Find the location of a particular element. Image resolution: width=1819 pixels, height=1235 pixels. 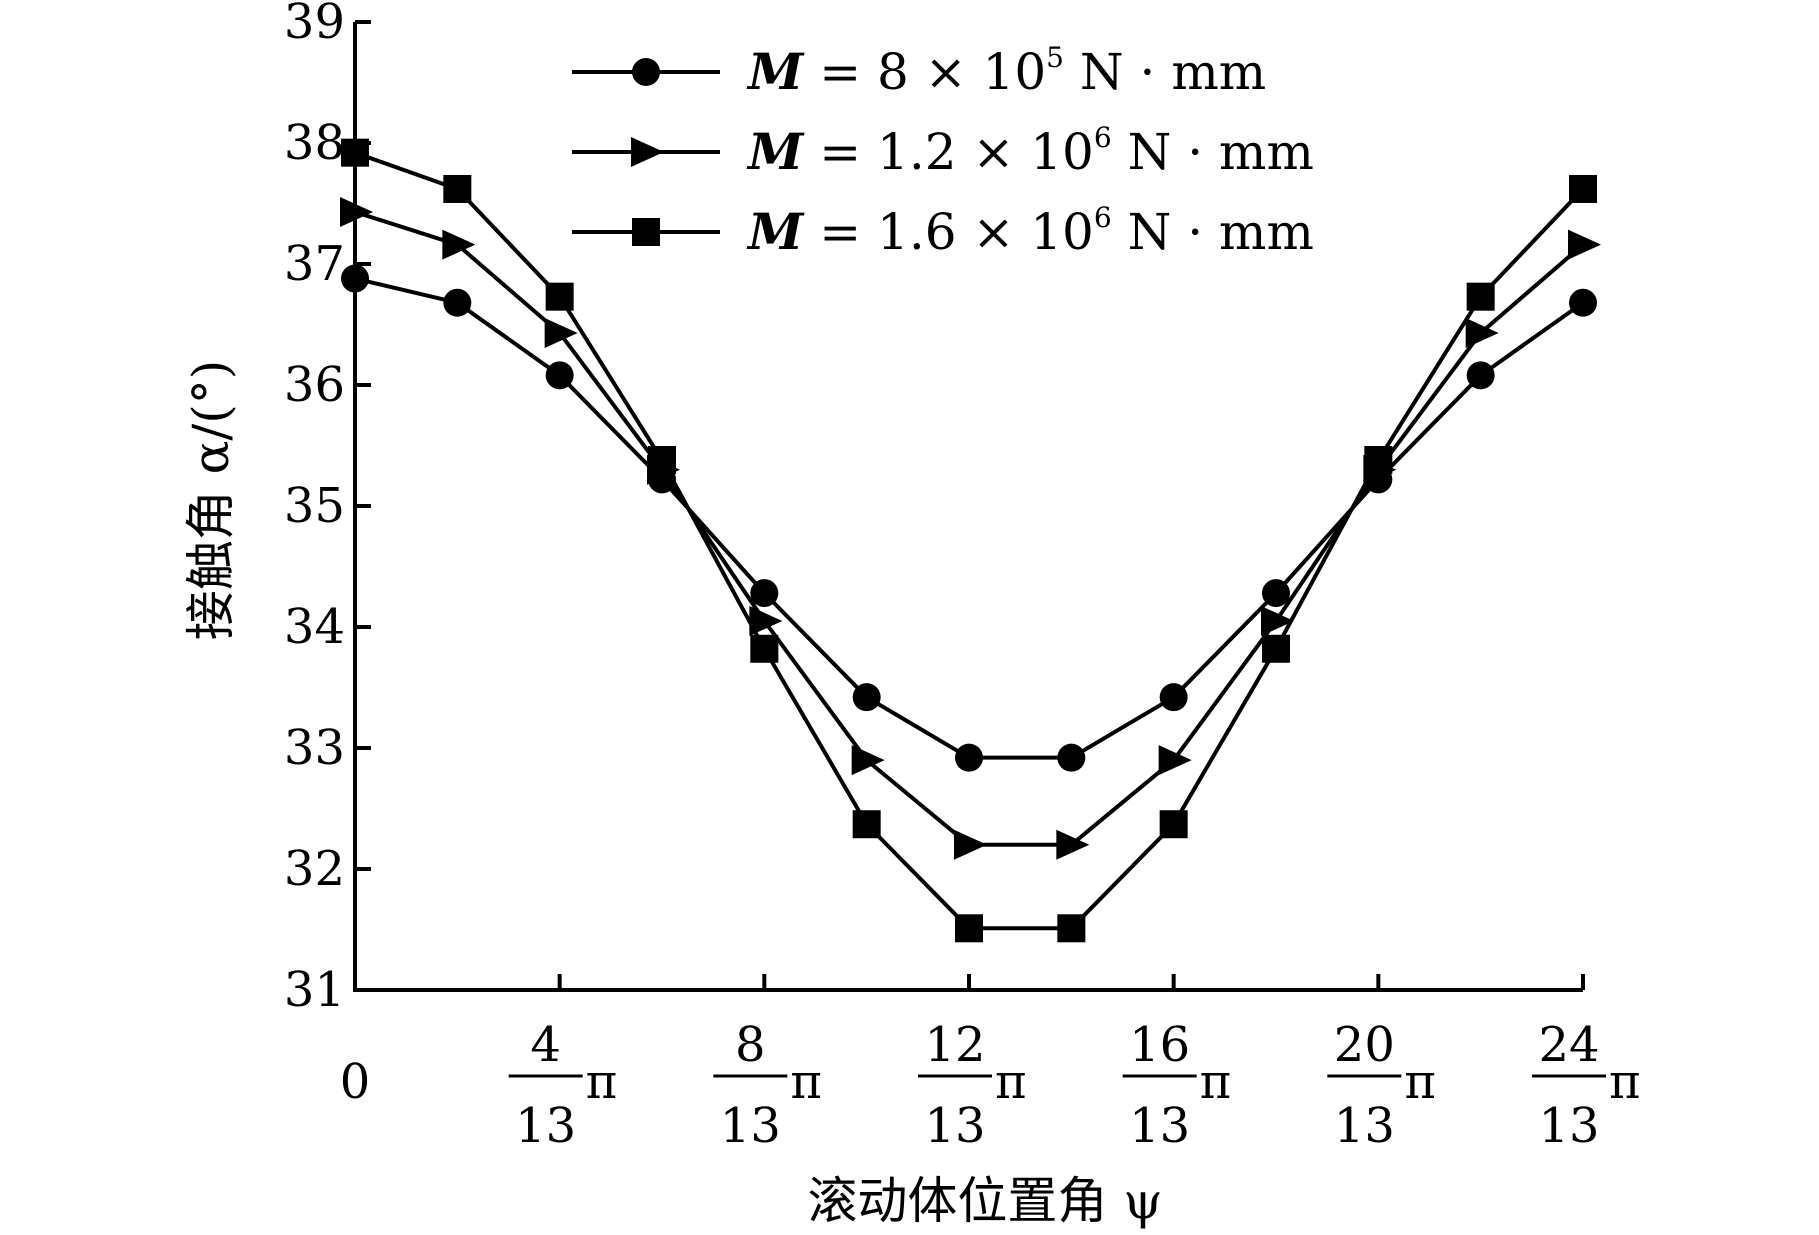

legend-label: M = 8 × 105 N · mm is located at coordinates (1006, 71).